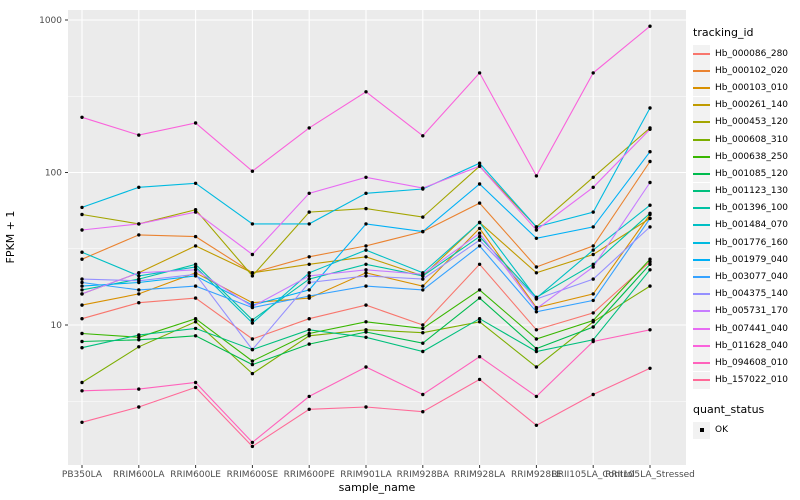 This screenshot has width=800, height=500. I want to click on legend-item-label: Hb_007441_040, so click(752, 328).